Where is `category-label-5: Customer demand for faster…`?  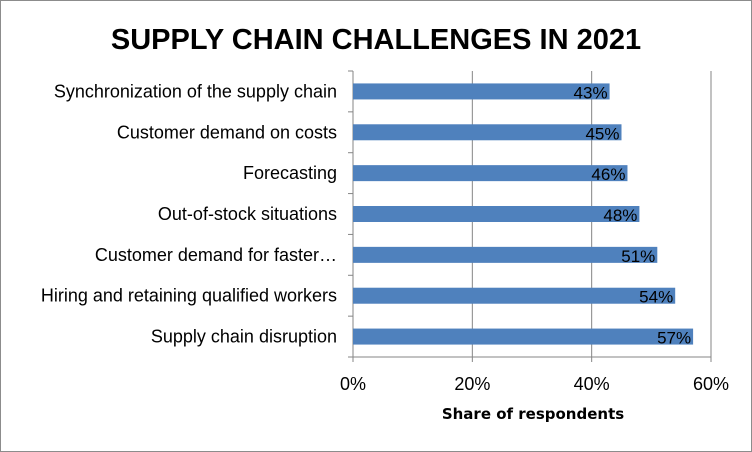
category-label-5: Customer demand for faster… is located at coordinates (216, 255).